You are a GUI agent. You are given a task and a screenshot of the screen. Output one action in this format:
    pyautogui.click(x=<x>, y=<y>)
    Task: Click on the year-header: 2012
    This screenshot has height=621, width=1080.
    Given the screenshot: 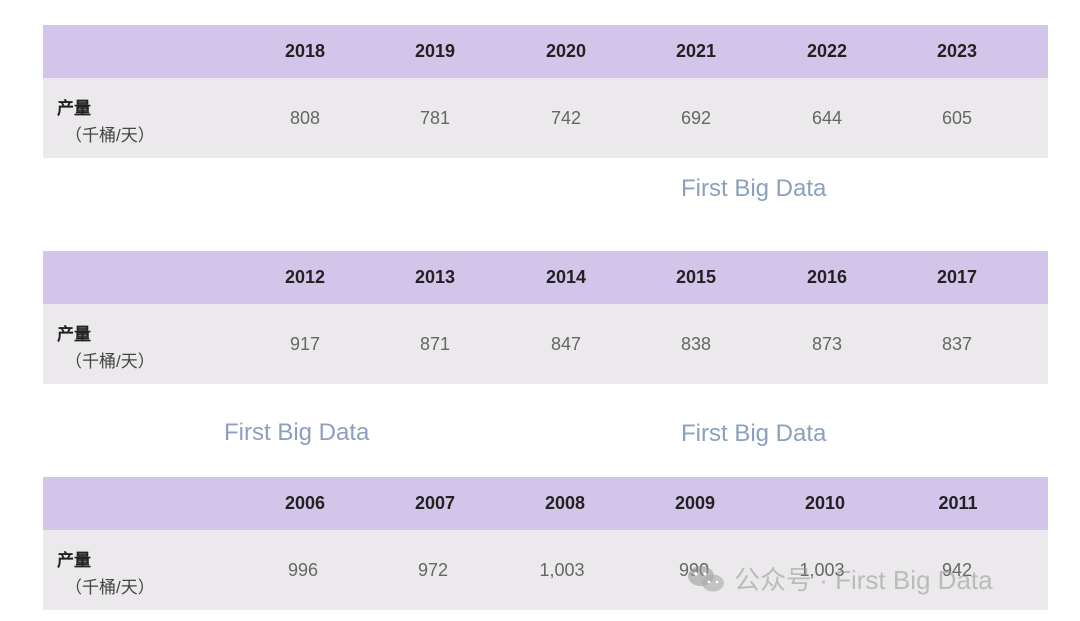 What is the action you would take?
    pyautogui.click(x=305, y=277)
    